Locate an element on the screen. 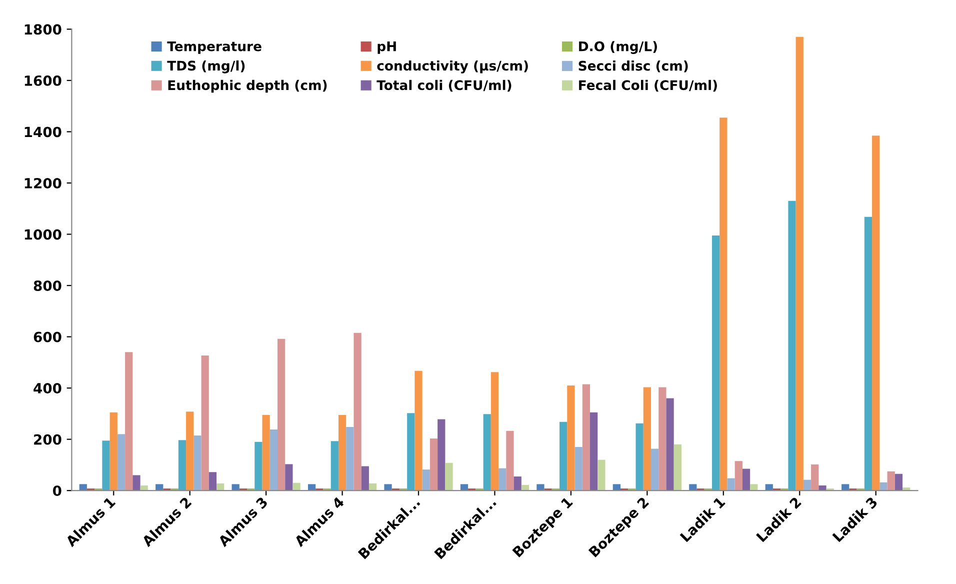  y-tick-label: 600 is located at coordinates (48, 337).